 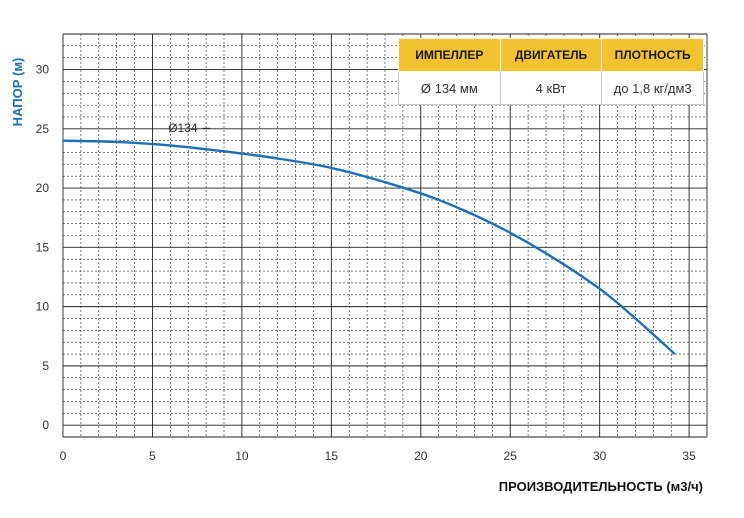 What do you see at coordinates (152, 456) in the screenshot?
I see `x-tick-label: 5` at bounding box center [152, 456].